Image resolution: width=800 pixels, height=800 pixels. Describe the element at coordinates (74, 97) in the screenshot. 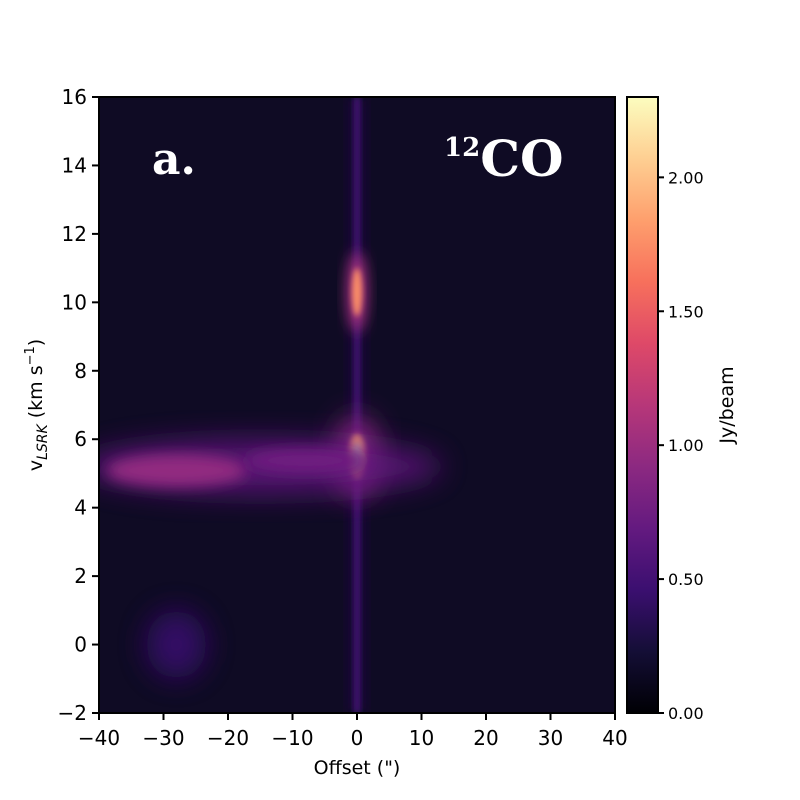

I see `y-tick-label: 16` at that location.